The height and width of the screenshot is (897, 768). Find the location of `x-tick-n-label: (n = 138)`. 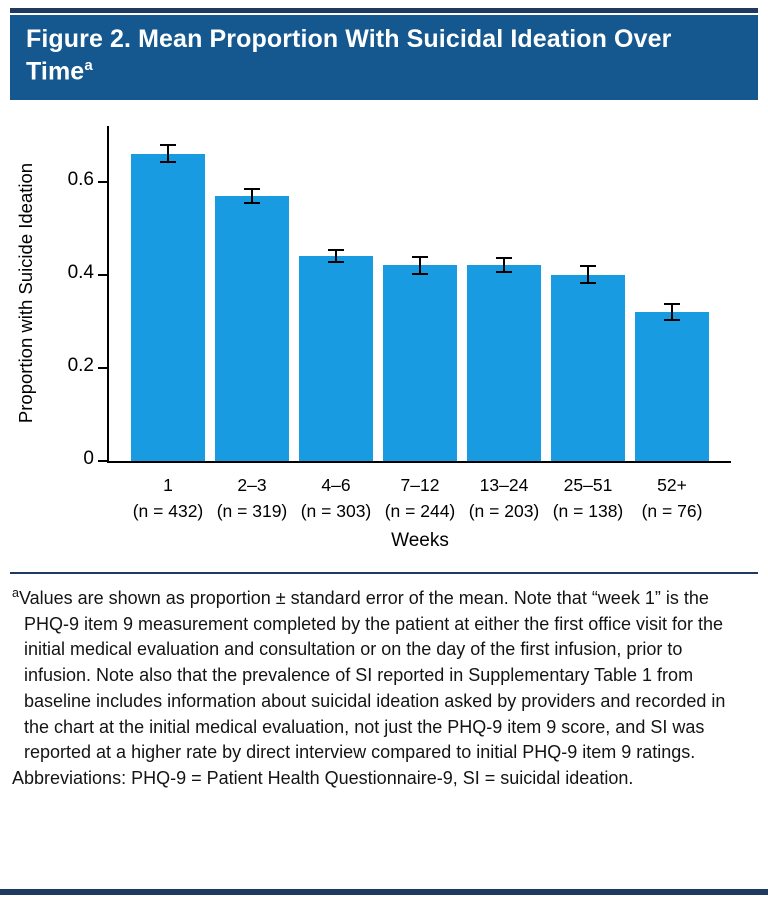

x-tick-n-label: (n = 138) is located at coordinates (588, 511).